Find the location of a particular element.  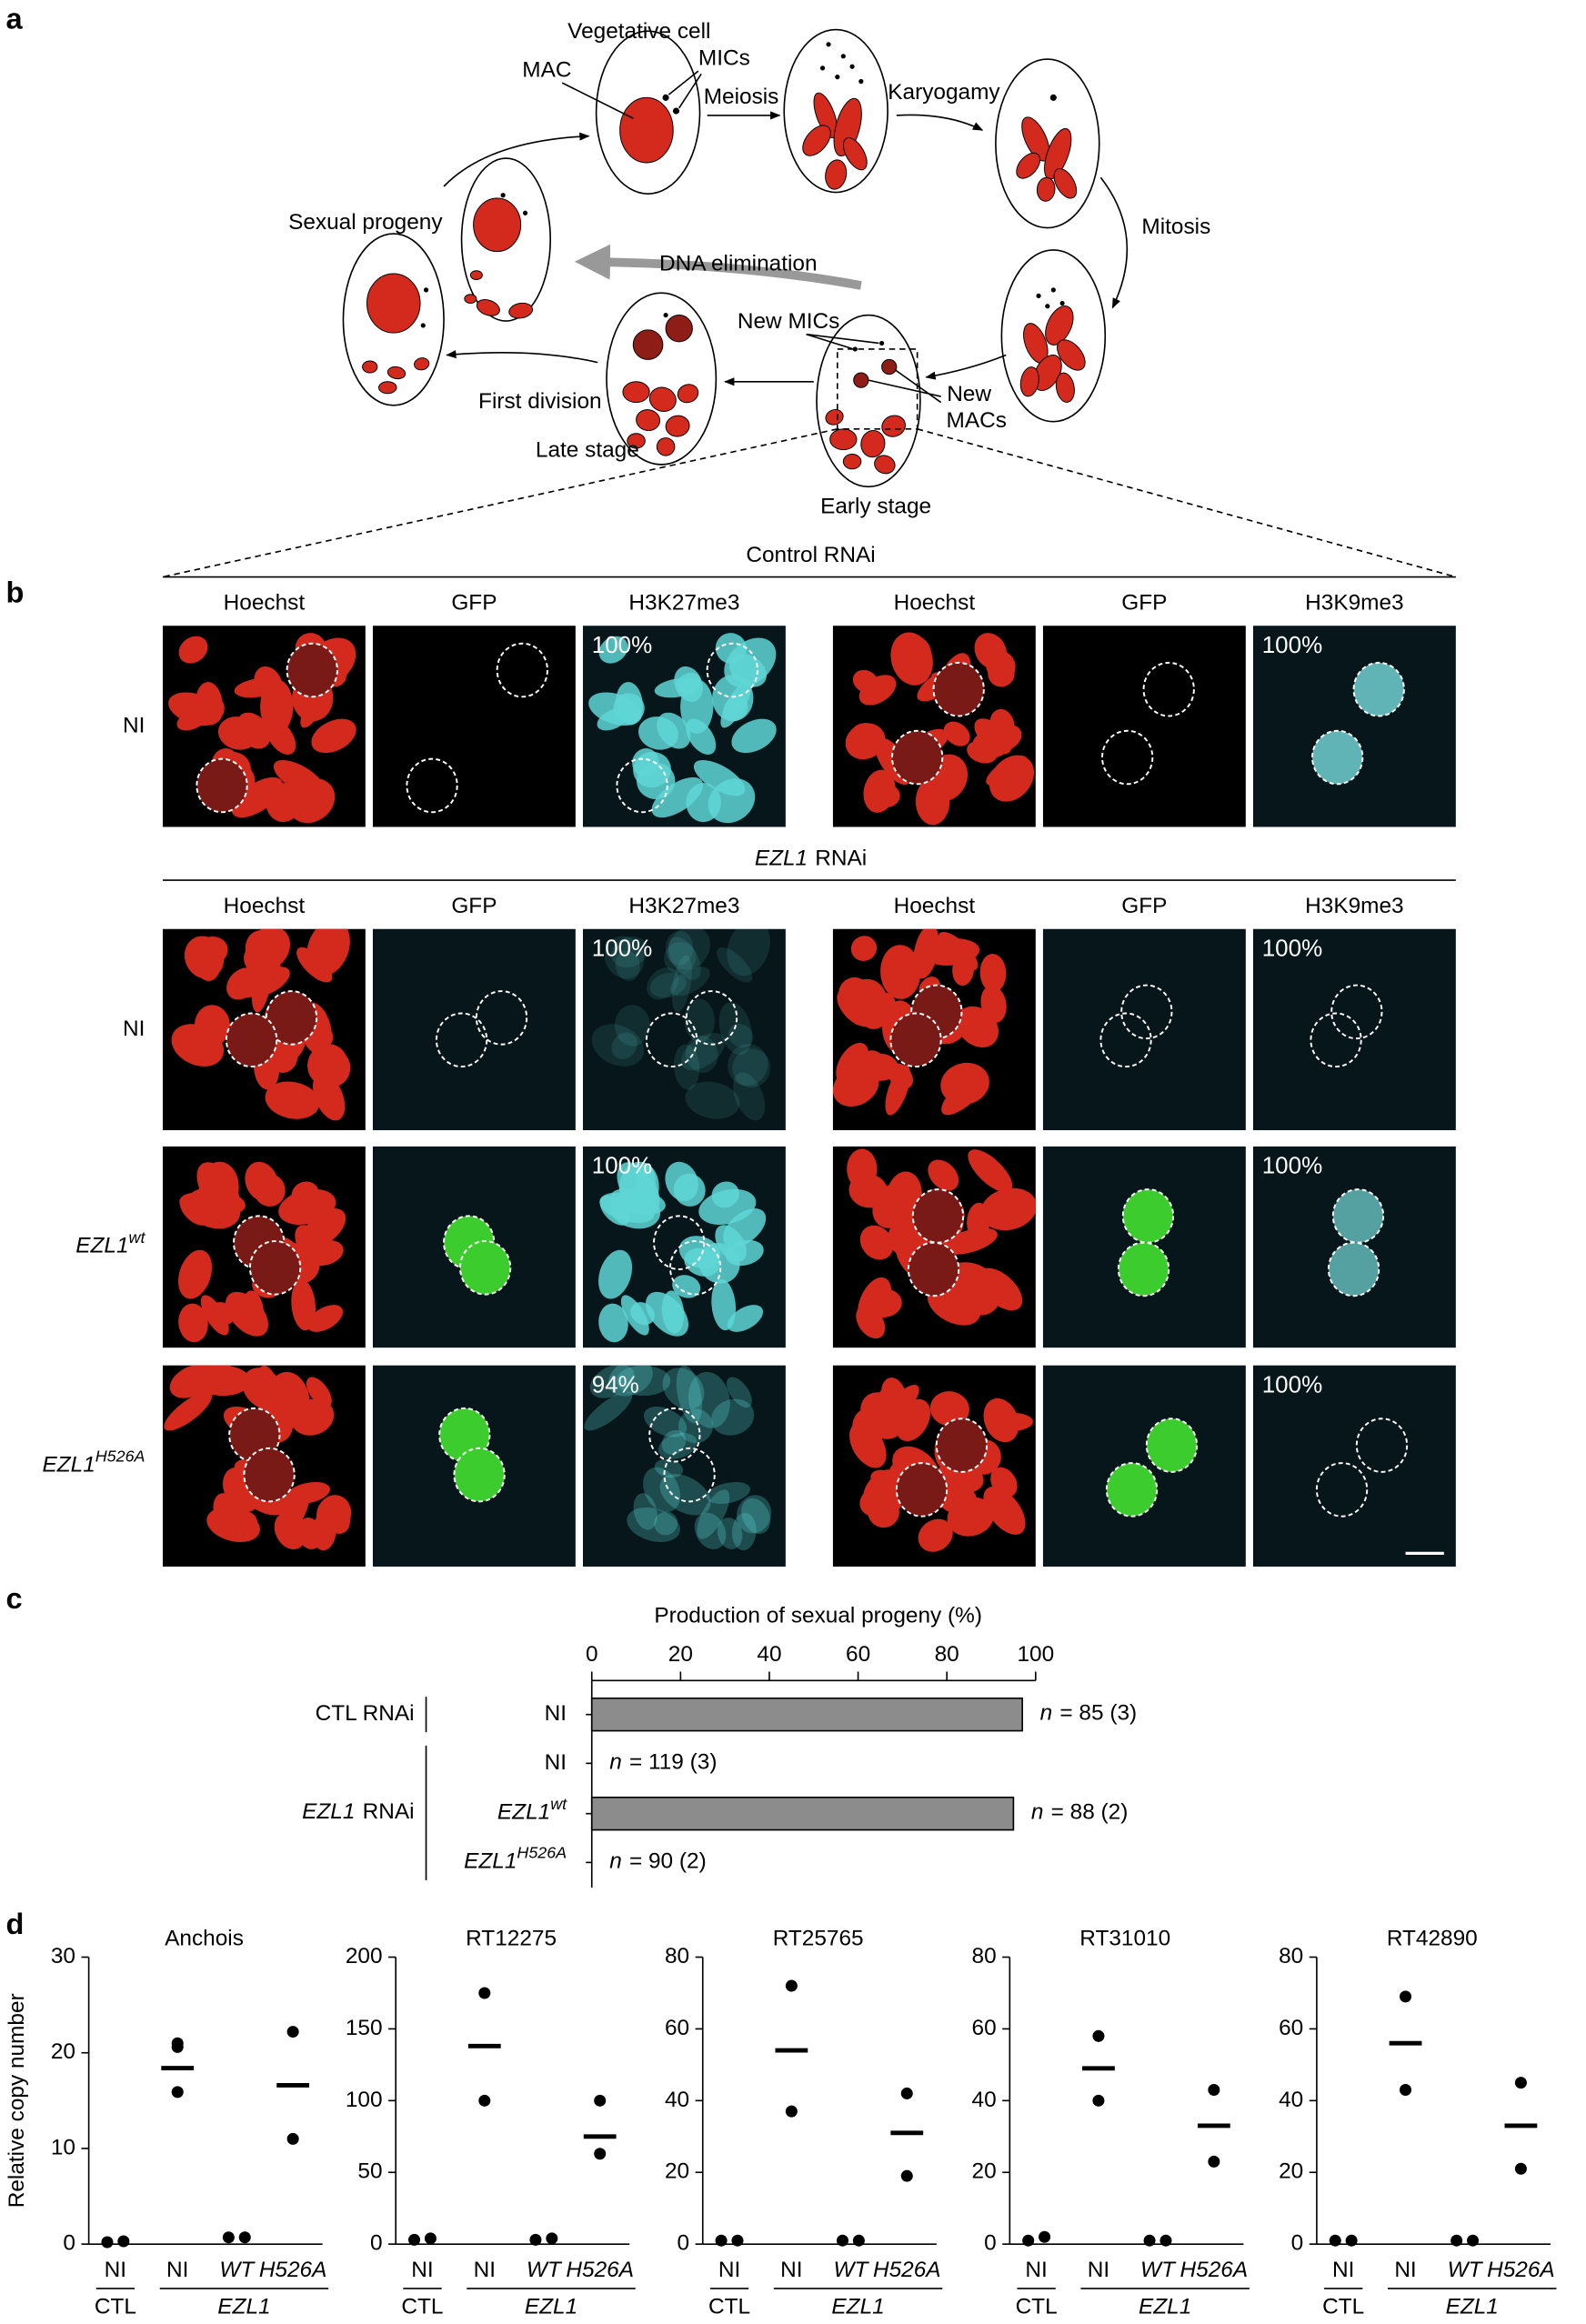

chart-title: RT31010 is located at coordinates (1124, 1938).